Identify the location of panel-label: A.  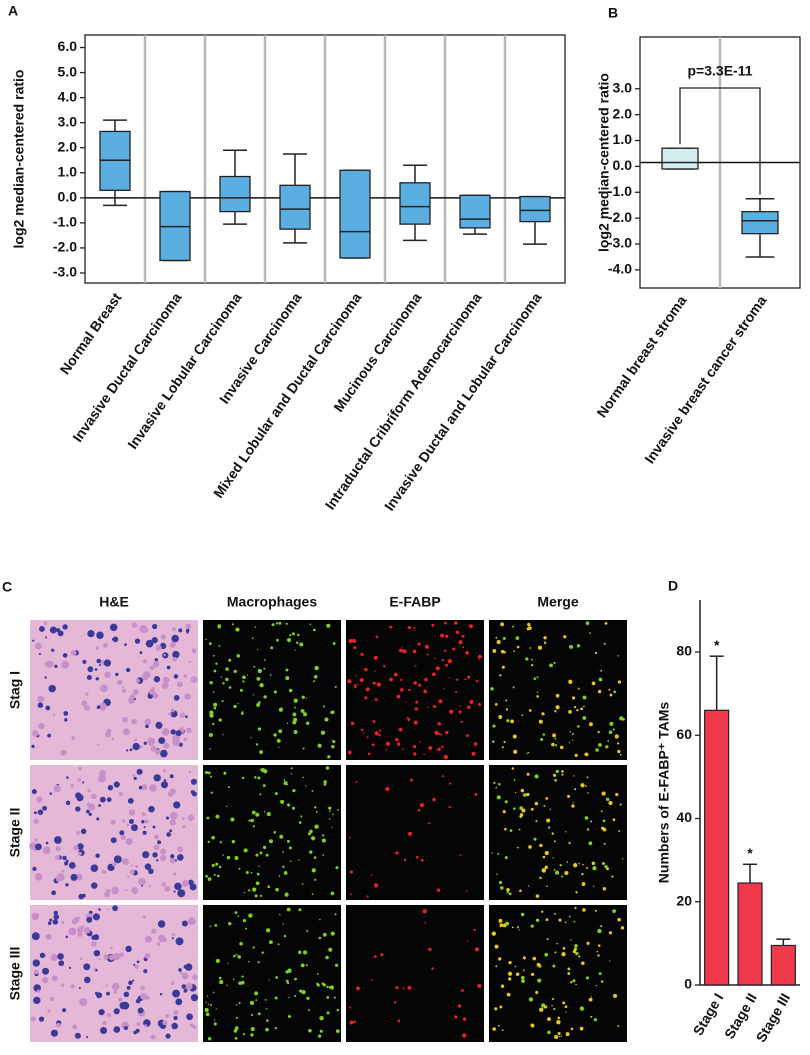
(13, 11).